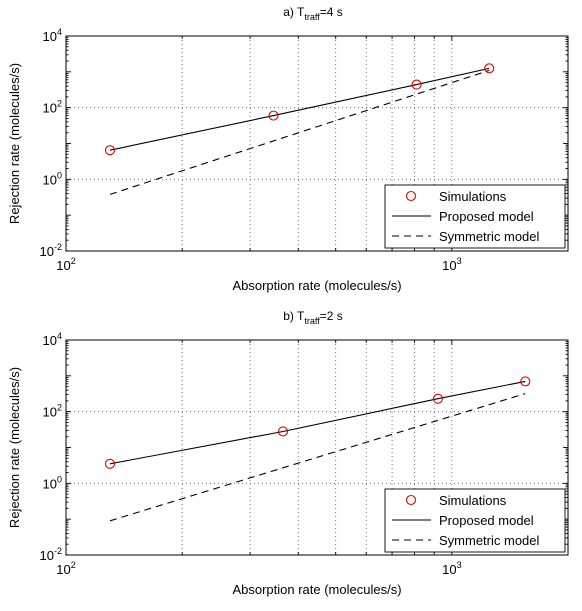 The width and height of the screenshot is (582, 611). I want to click on series-line-symmetric-model, so click(299, 132).